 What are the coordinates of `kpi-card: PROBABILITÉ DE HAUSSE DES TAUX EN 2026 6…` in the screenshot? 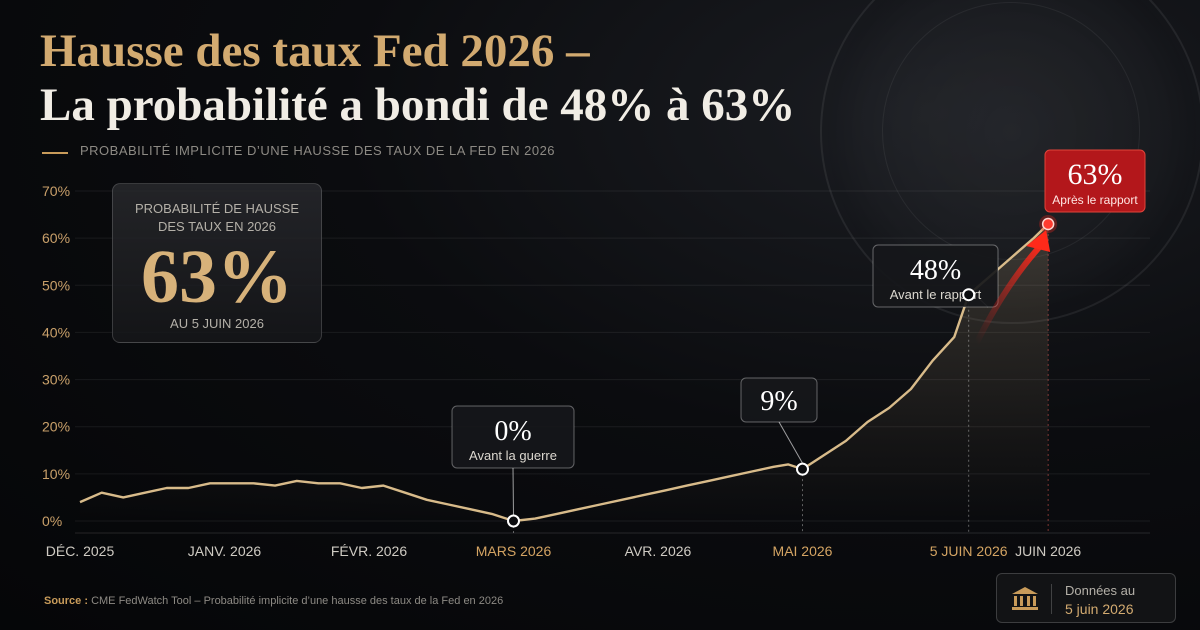 It's located at (217, 263).